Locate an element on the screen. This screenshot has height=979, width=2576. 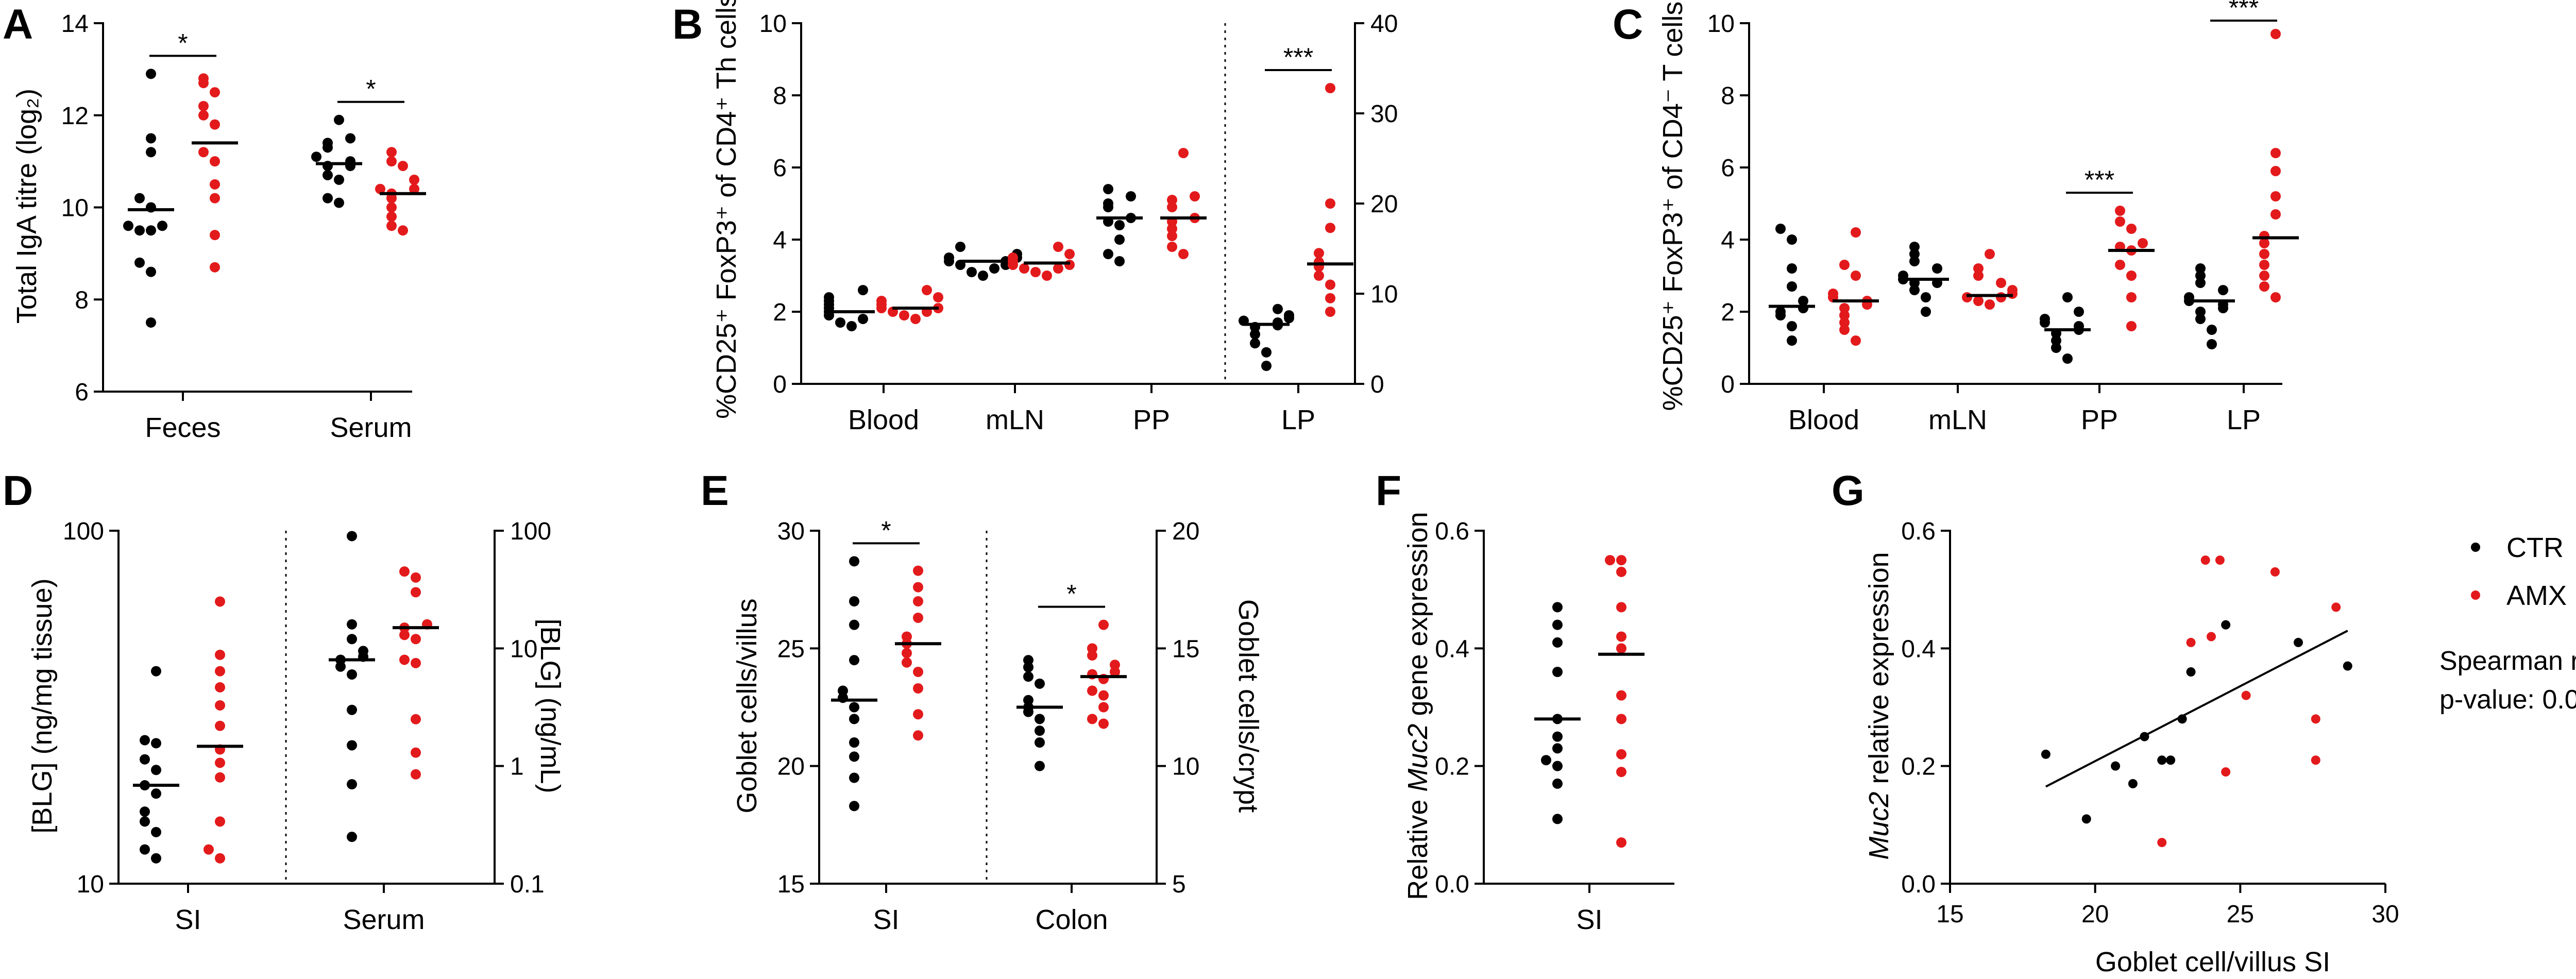
panel-f-ytick-label-0: 0.0 is located at coordinates (1452, 884).